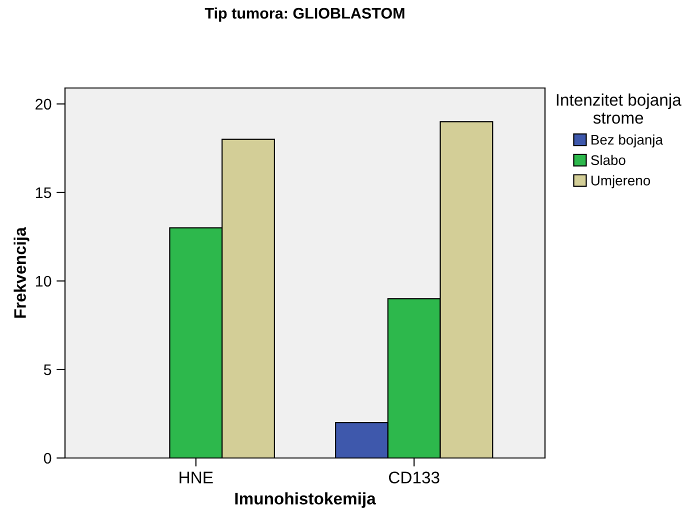 The image size is (691, 519). What do you see at coordinates (48, 458) in the screenshot?
I see `y-tick-label: 0` at bounding box center [48, 458].